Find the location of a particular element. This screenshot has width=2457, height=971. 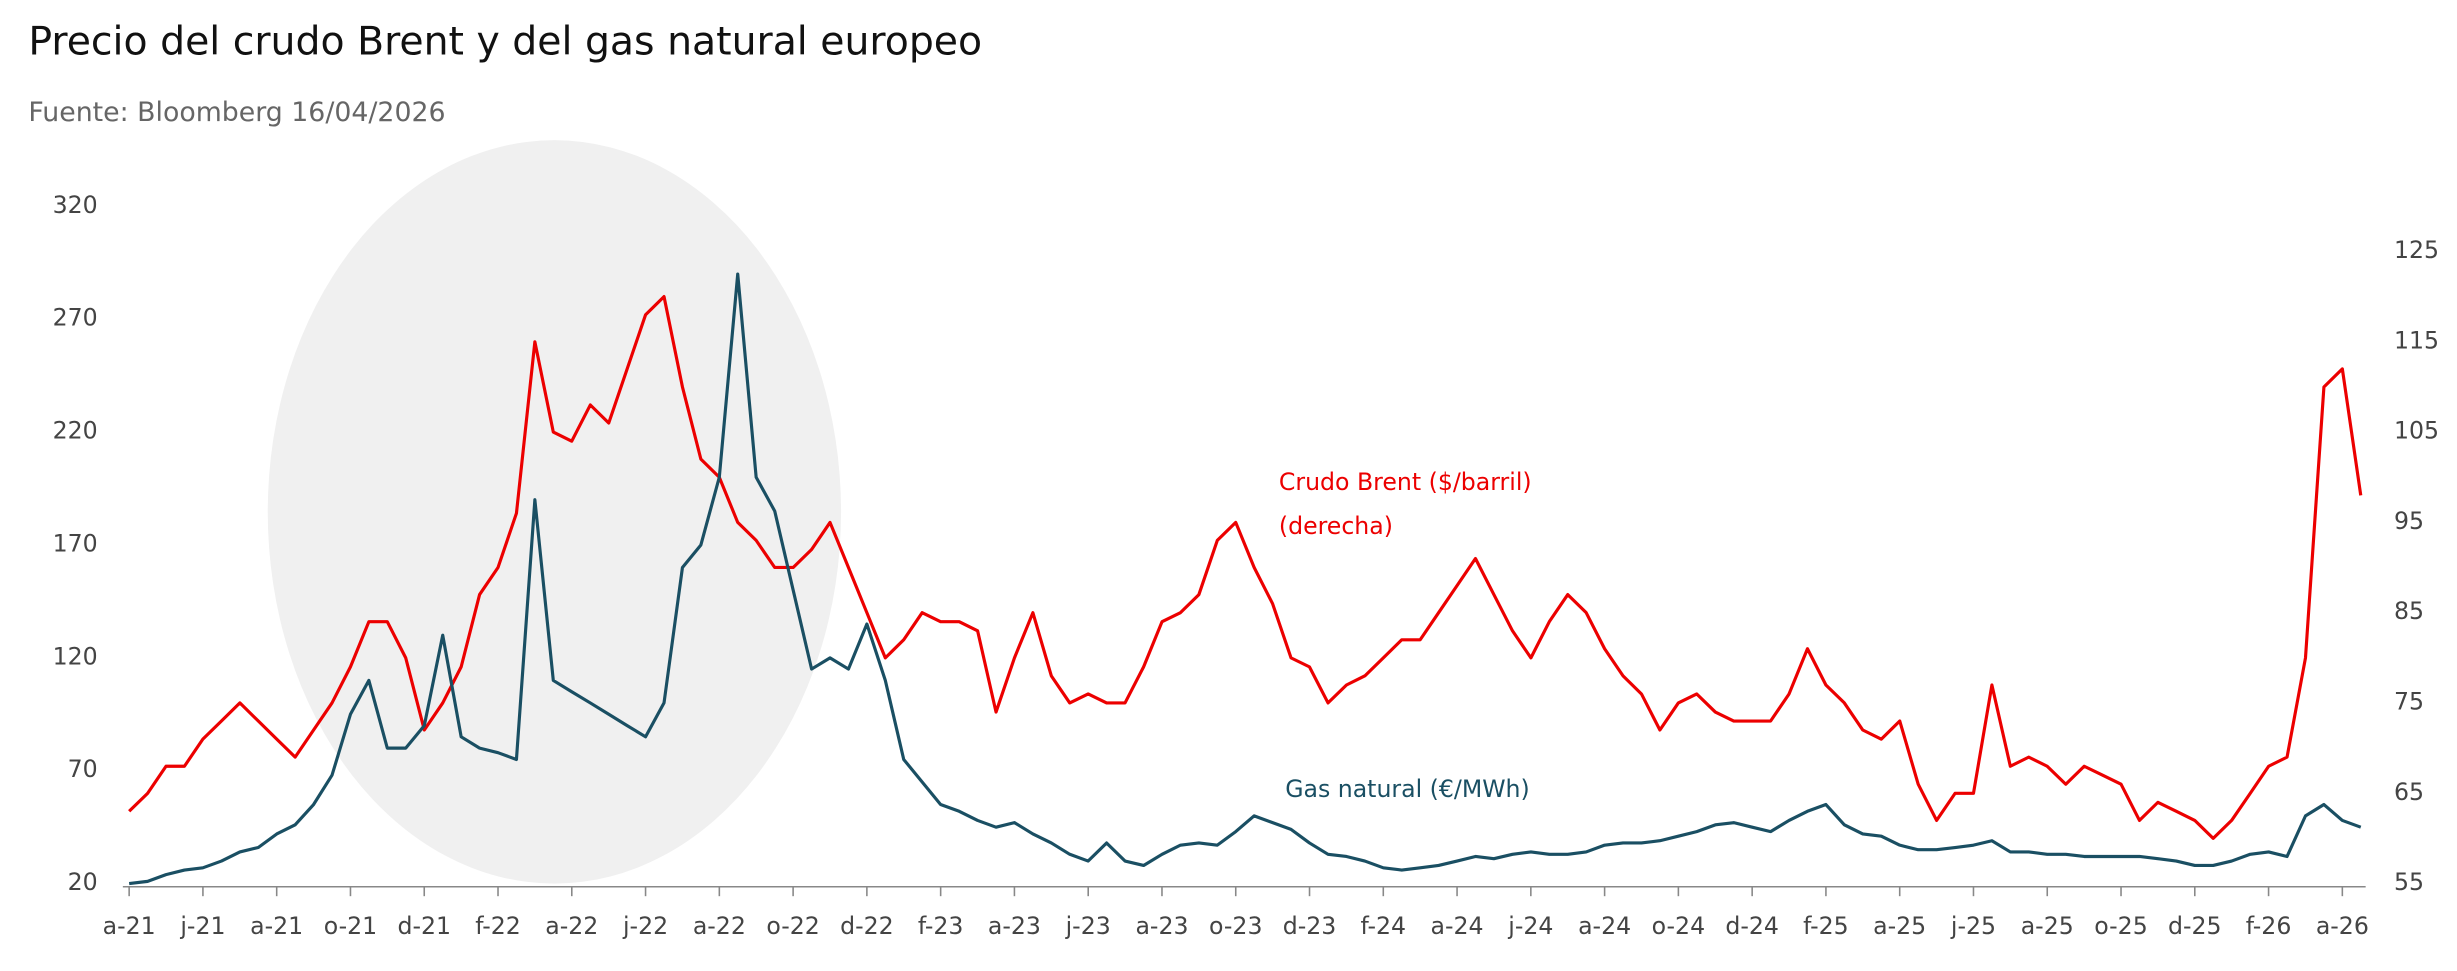

y-tick-label: 20 is located at coordinates (83, 882).